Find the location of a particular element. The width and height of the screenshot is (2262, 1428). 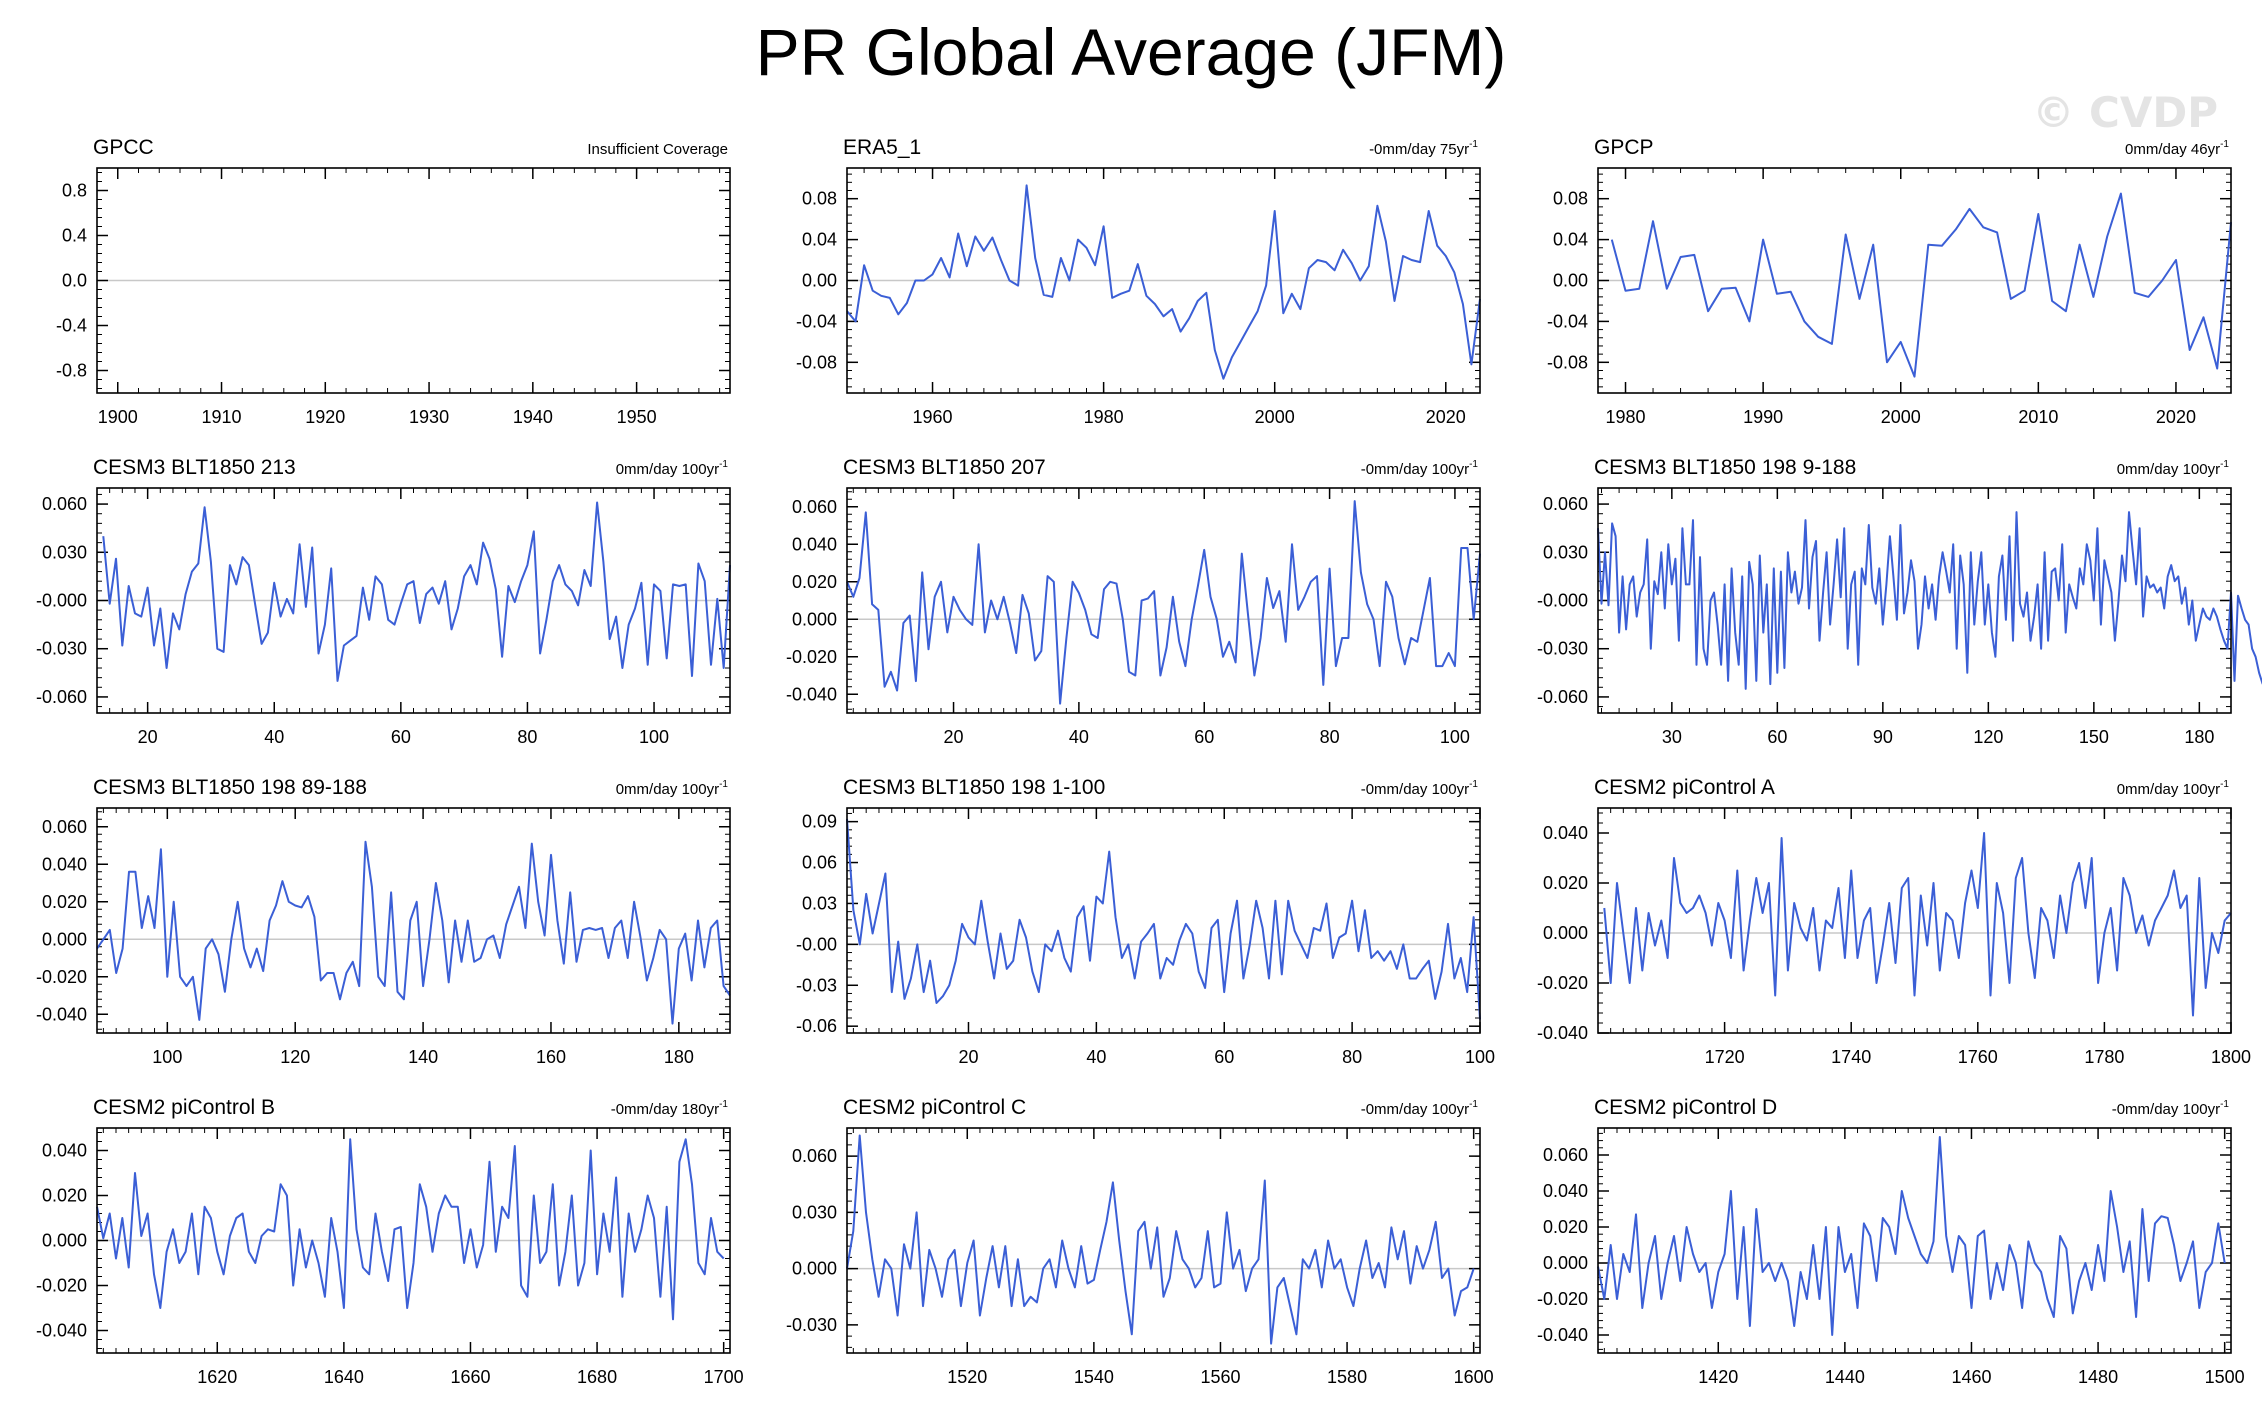

x-tick-label: 1620 is located at coordinates (217, 1377).